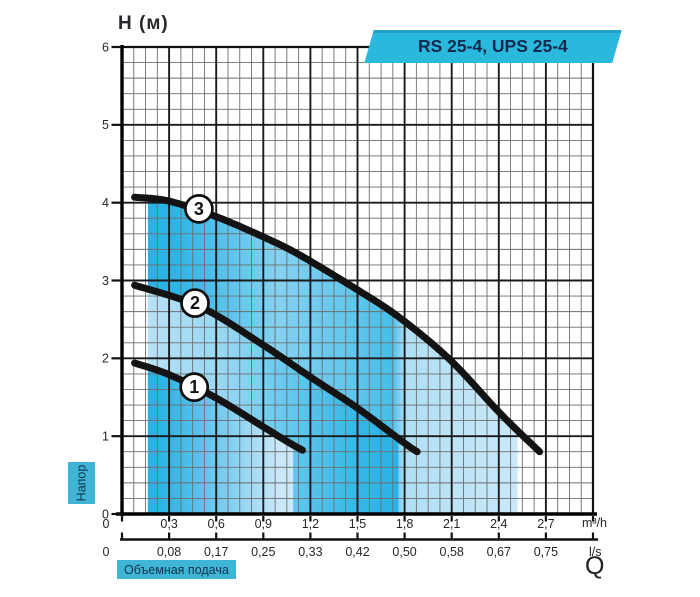 This screenshot has height=597, width=700. I want to click on y-tick-label: 6, so click(105, 47).